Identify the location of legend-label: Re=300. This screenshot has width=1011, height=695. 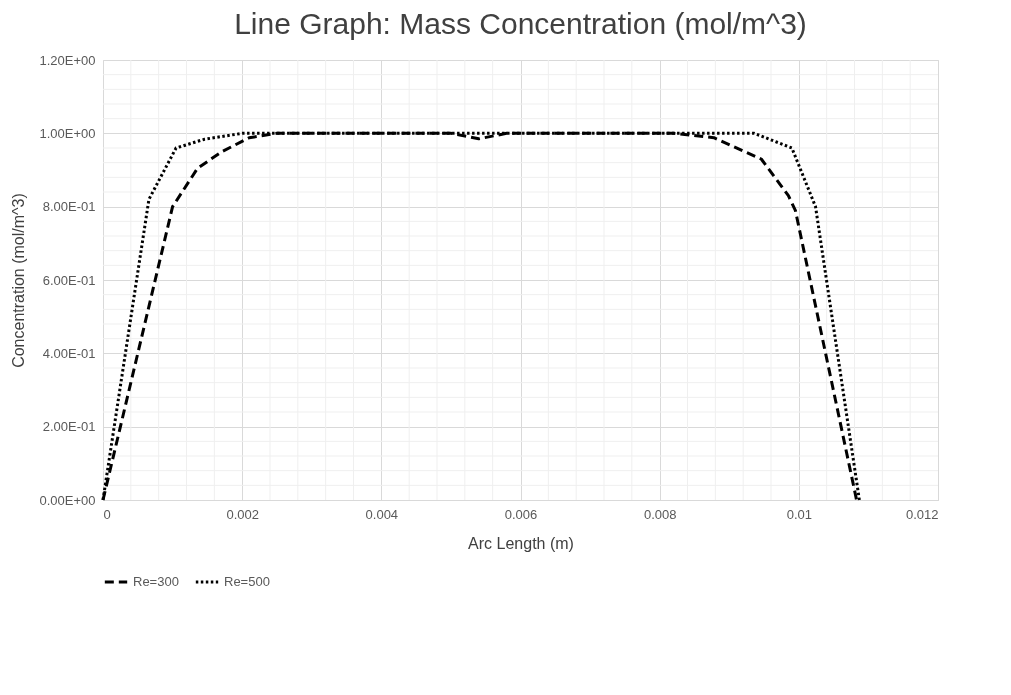
(156, 581).